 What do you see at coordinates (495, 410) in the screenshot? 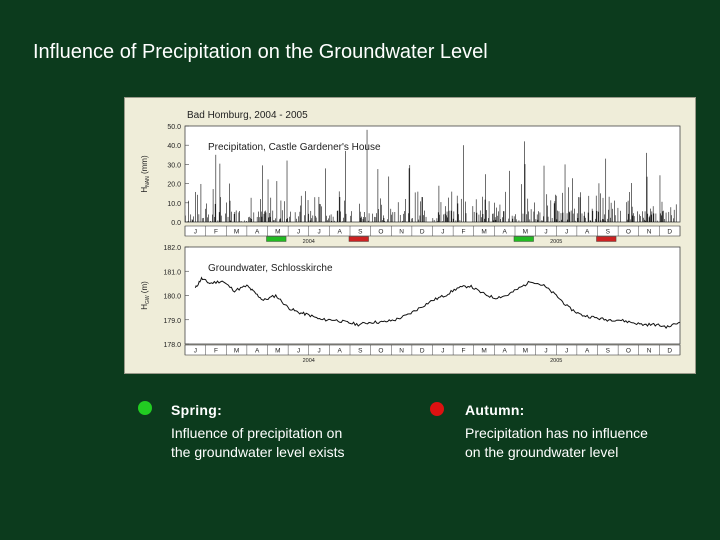
I see `autumn-title: Autumn:` at bounding box center [495, 410].